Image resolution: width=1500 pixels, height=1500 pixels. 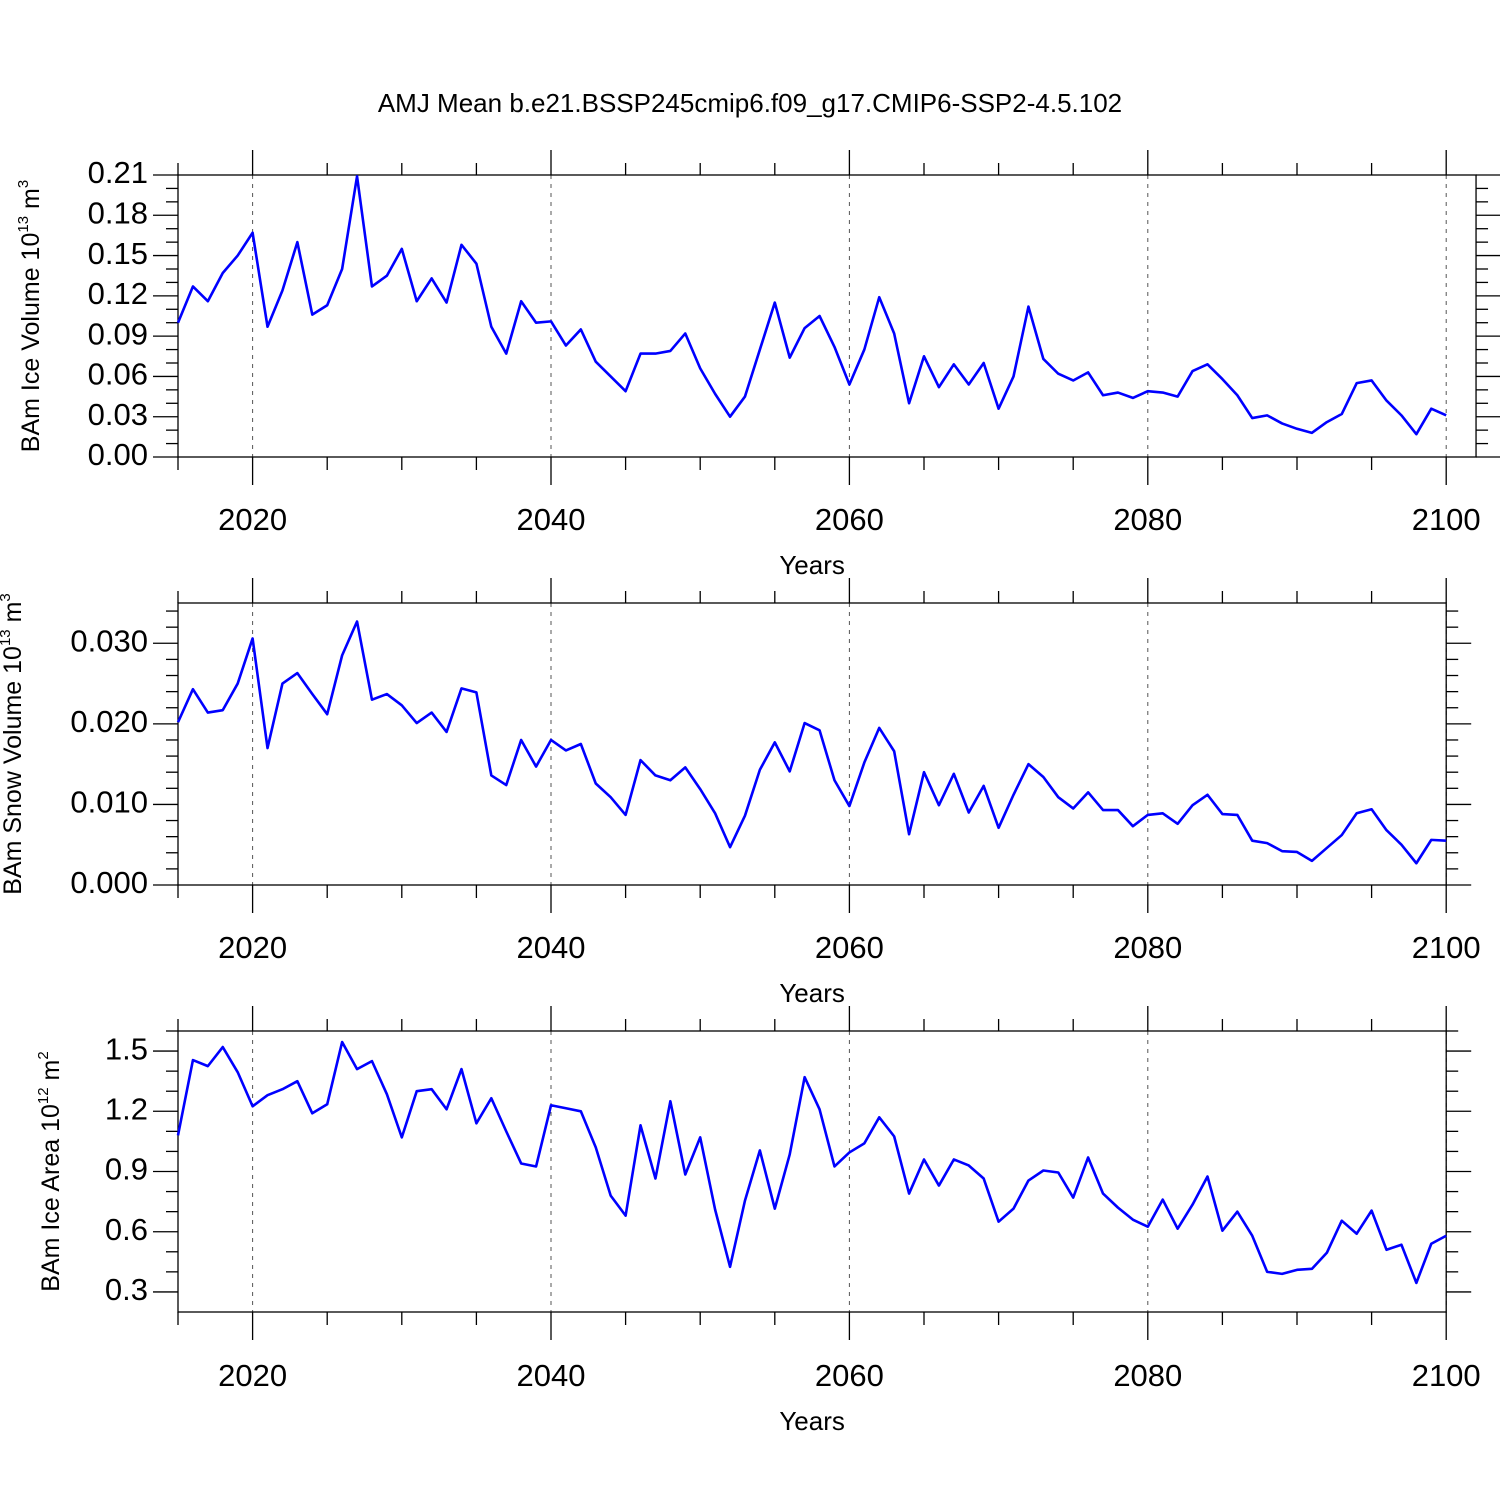 What do you see at coordinates (126, 1229) in the screenshot?
I see `y-tick-label: 0.6` at bounding box center [126, 1229].